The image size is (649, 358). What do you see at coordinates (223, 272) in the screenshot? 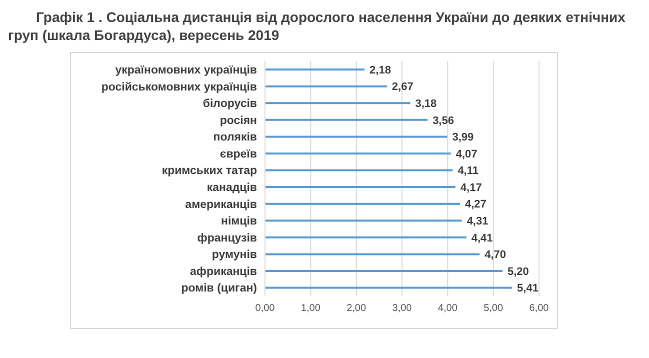
I see `y-tick-label: африканців` at bounding box center [223, 272].